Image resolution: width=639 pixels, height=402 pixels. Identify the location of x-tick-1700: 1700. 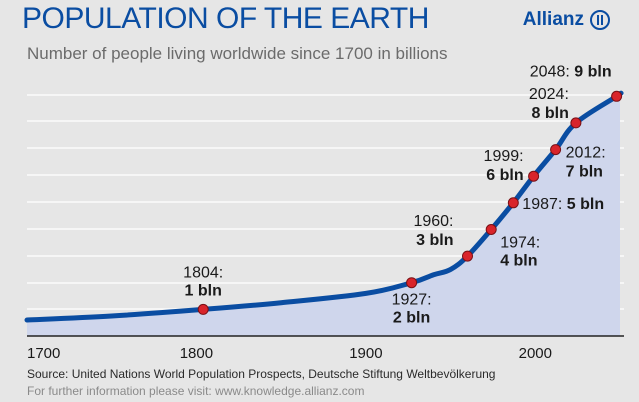
(43, 353).